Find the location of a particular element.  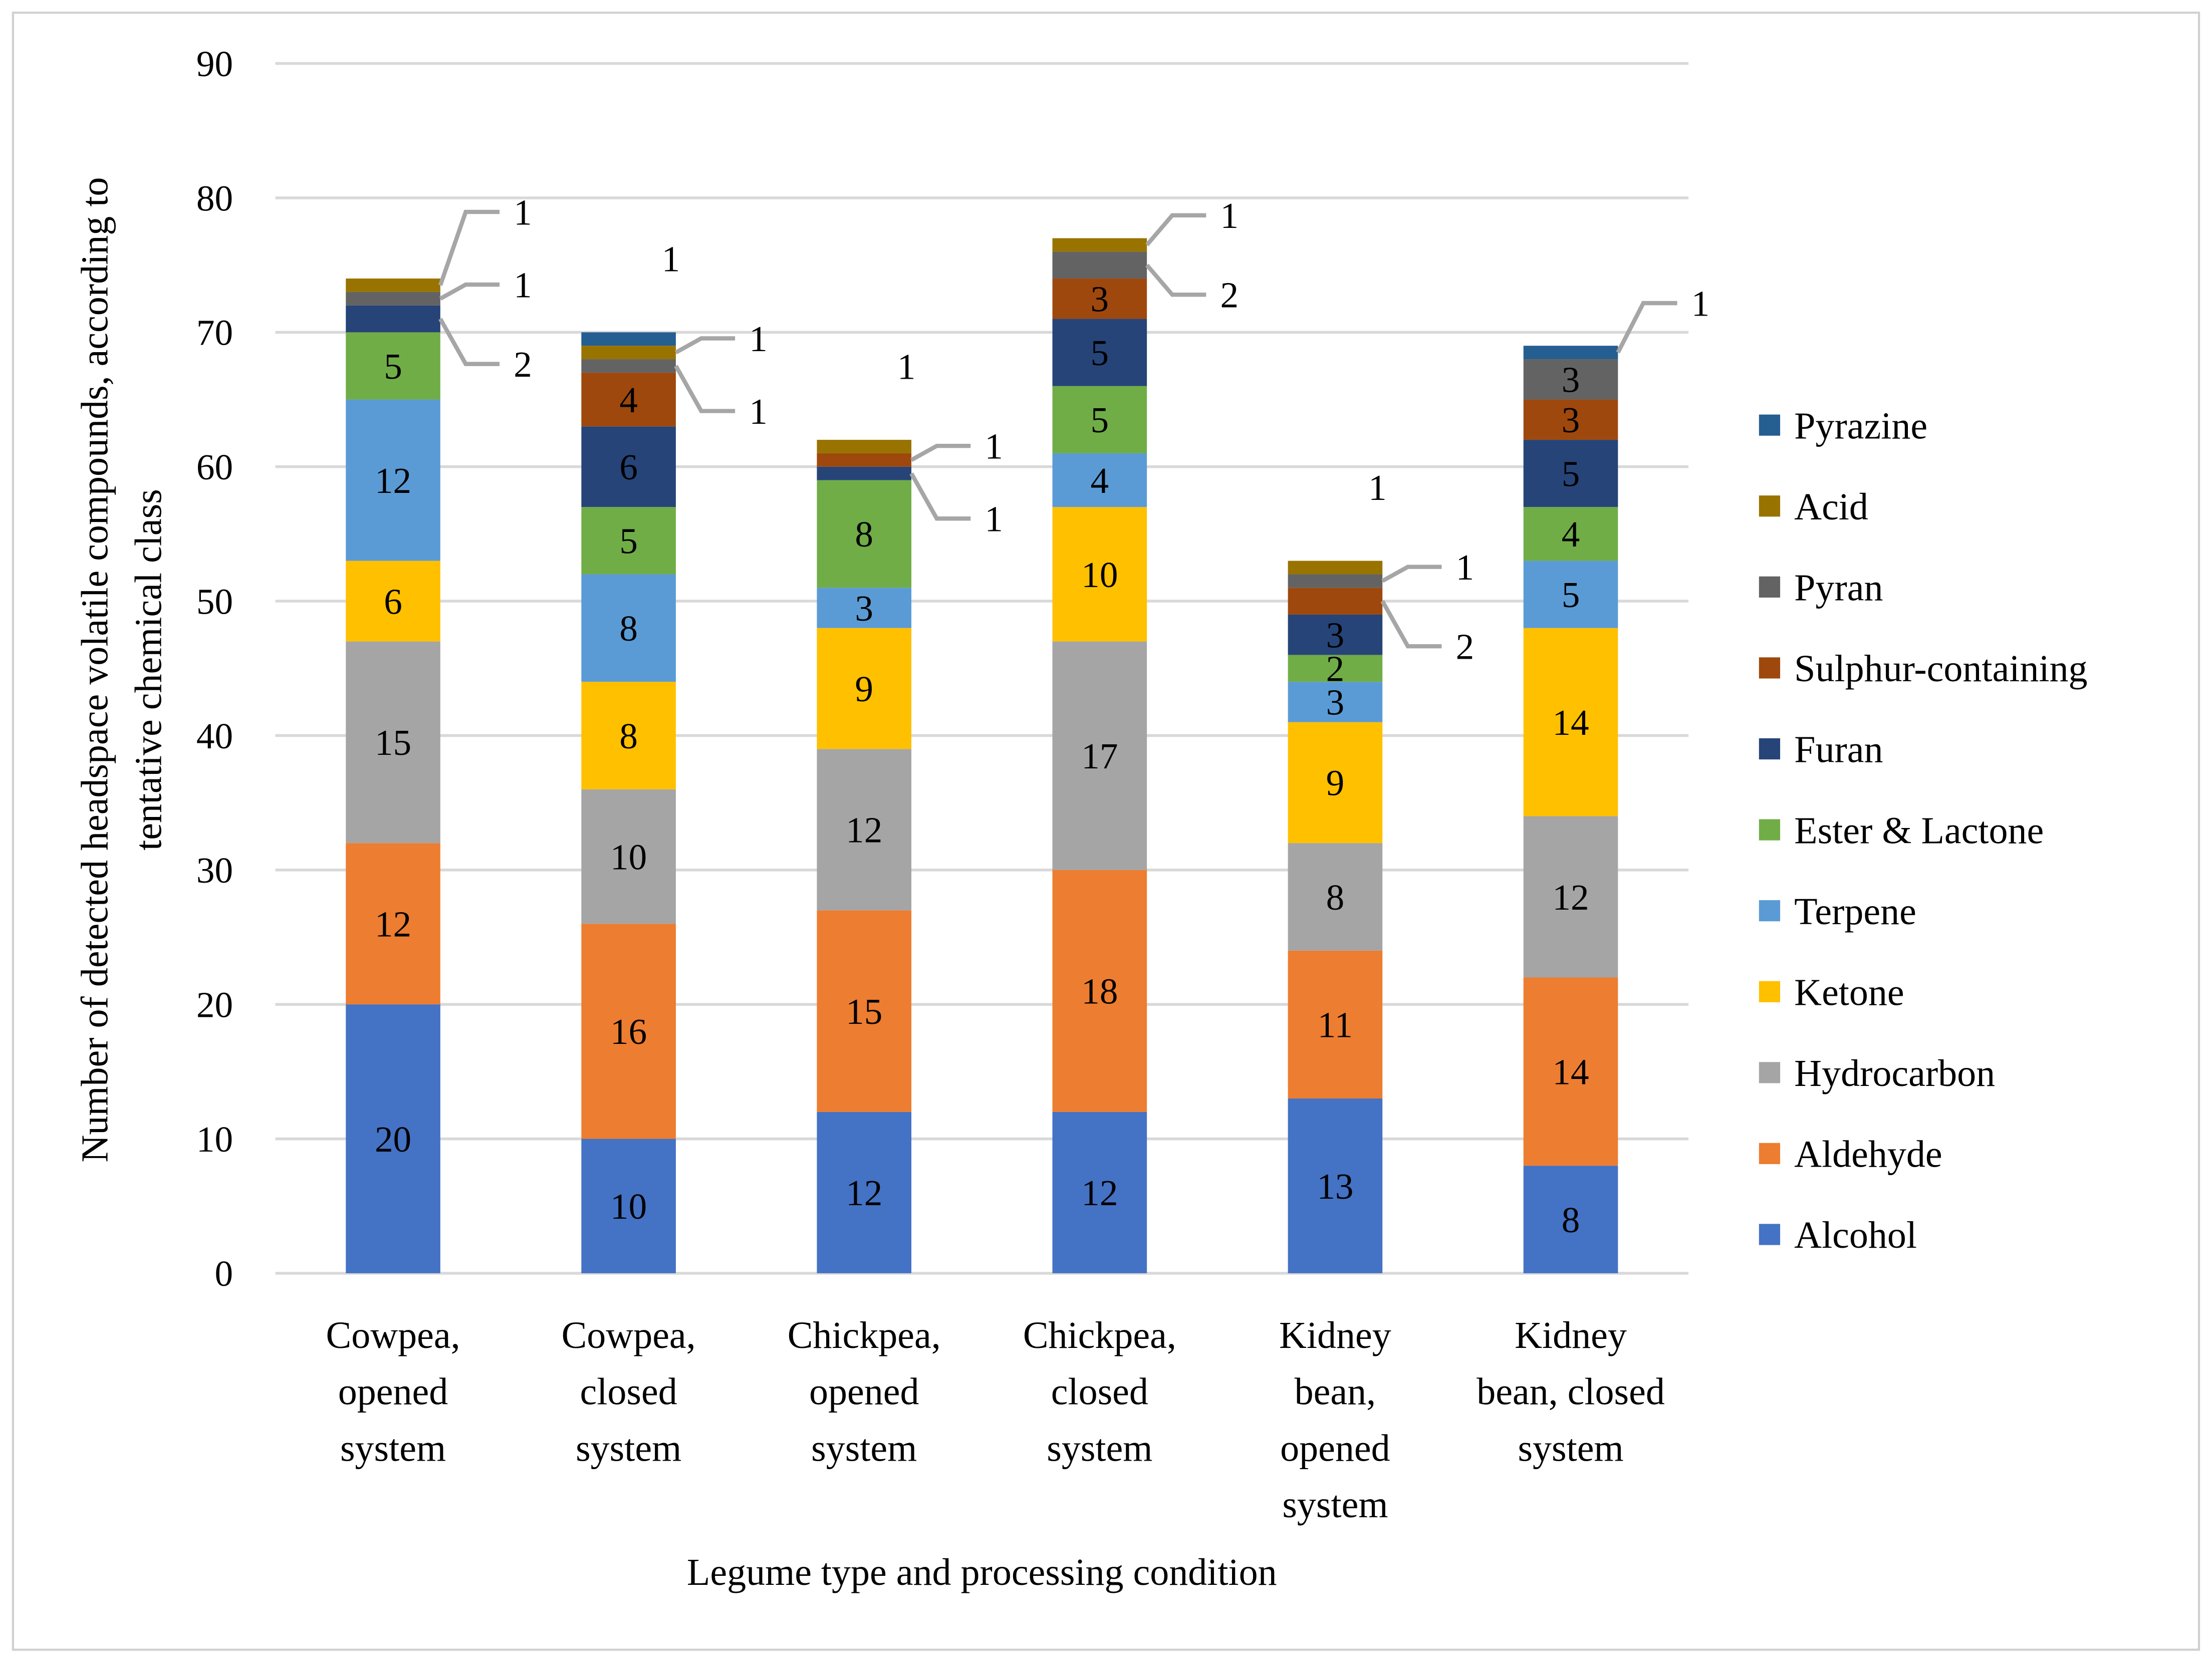

x-tick-label: system is located at coordinates (1100, 1448).